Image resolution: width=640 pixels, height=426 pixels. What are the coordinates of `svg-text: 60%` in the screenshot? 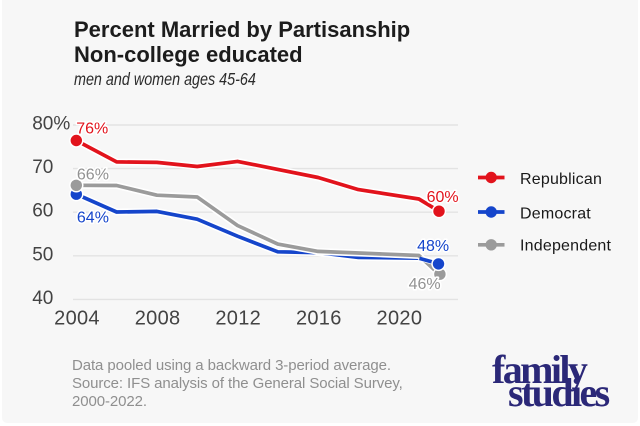 It's located at (443, 197).